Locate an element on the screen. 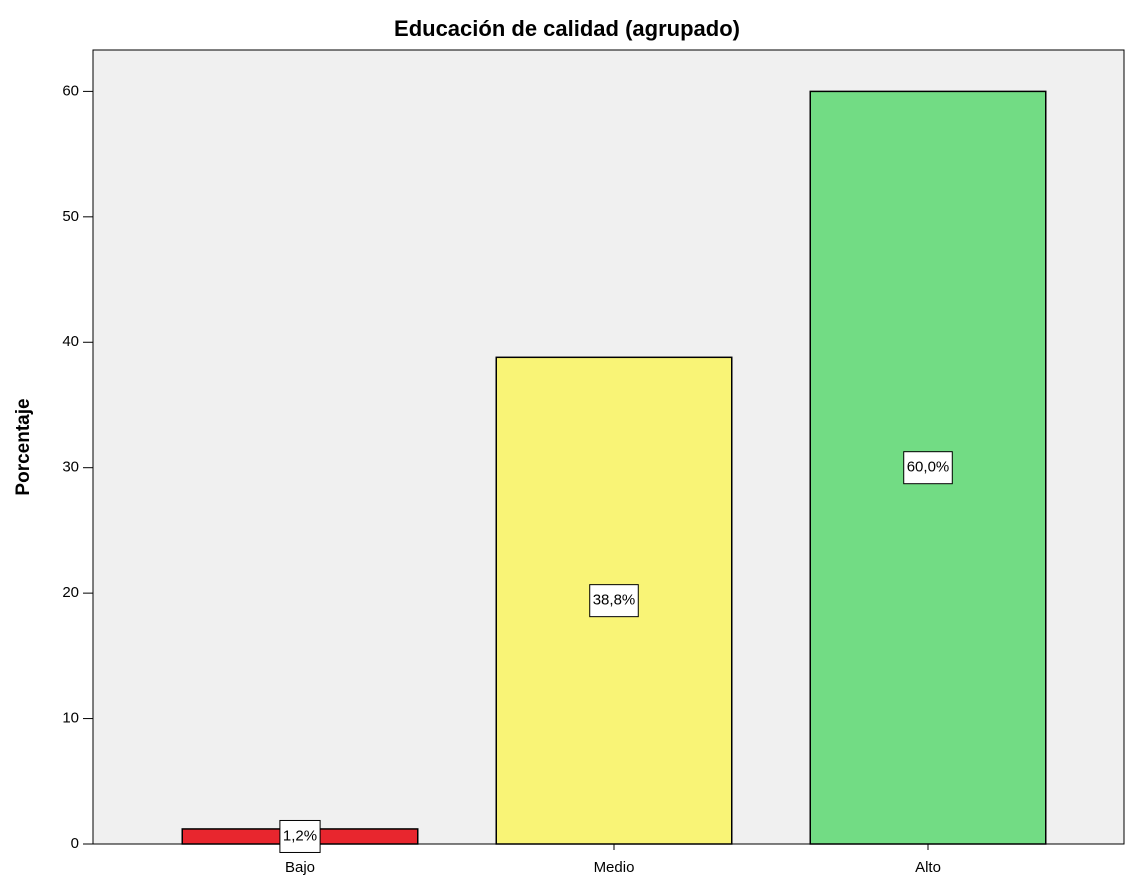  y-tick-label: 50 is located at coordinates (70, 216).